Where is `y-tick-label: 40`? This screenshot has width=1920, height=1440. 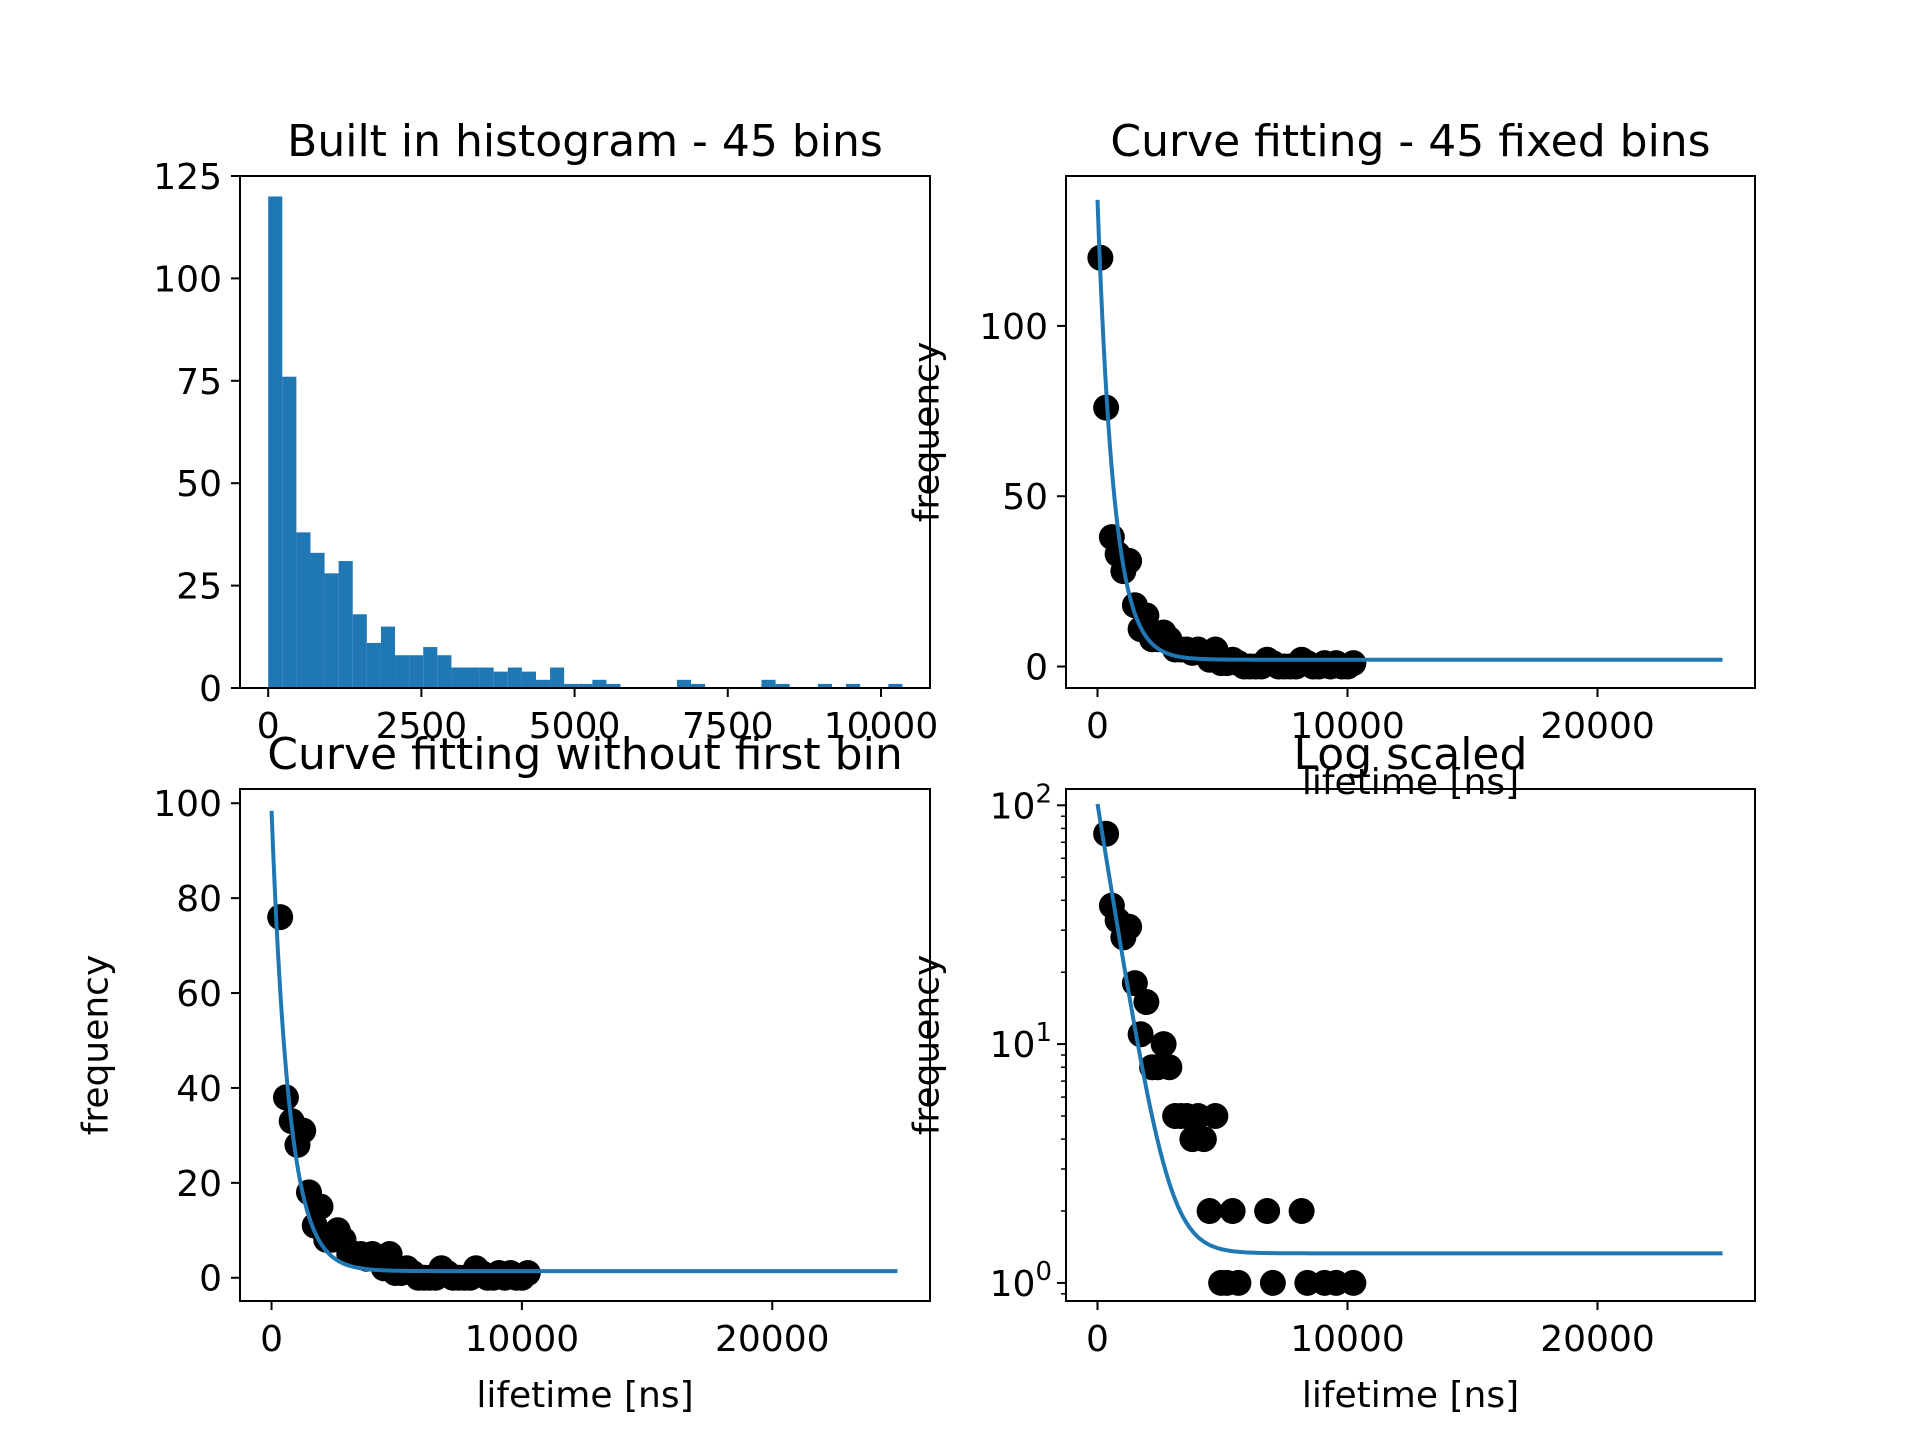
y-tick-label: 40 is located at coordinates (199, 1089).